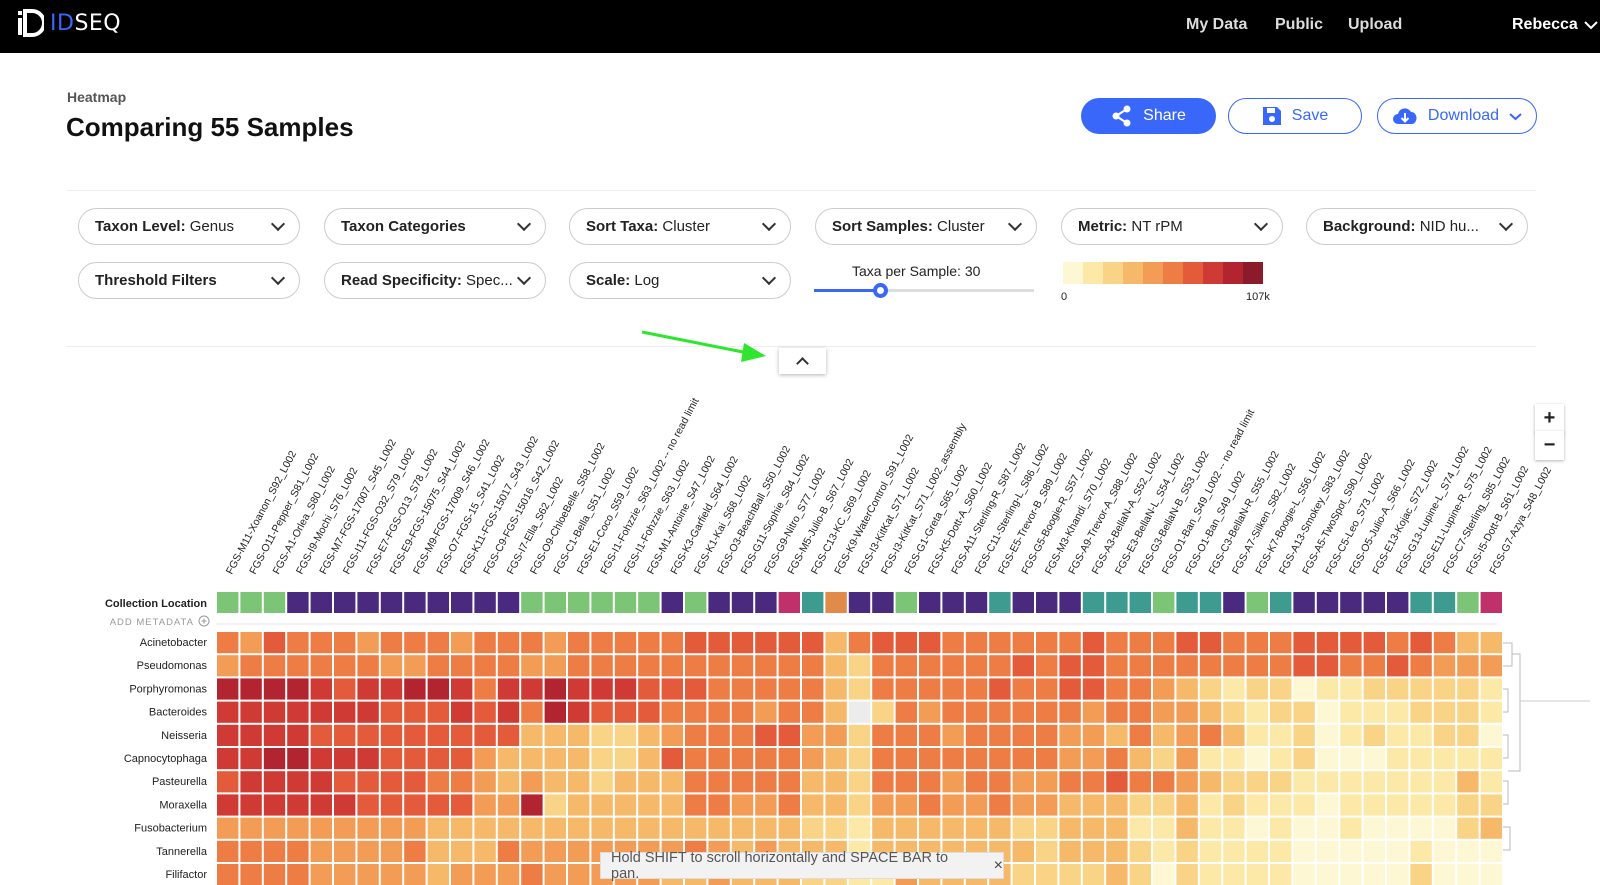 The width and height of the screenshot is (1600, 885). Describe the element at coordinates (152, 622) in the screenshot. I see `add-metadata-link: ADD METADATA` at that location.